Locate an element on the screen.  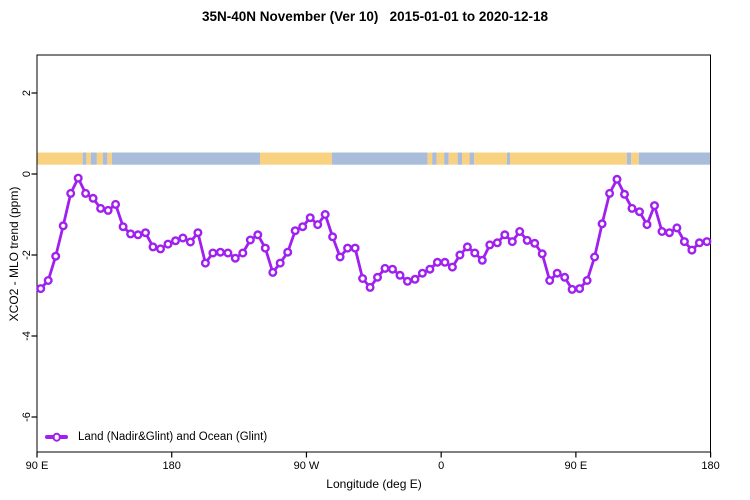
y-tick-label: -4 is located at coordinates (27, 336).